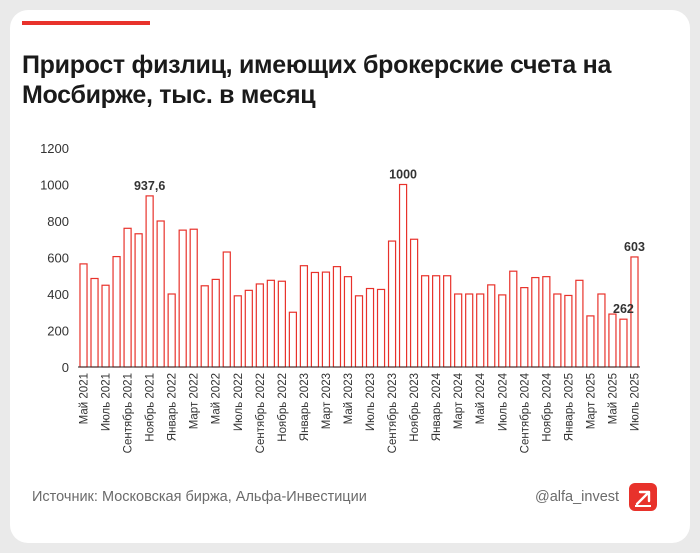 Image resolution: width=700 pixels, height=553 pixels. Describe the element at coordinates (58, 331) in the screenshot. I see `y-tick-label: 200` at that location.